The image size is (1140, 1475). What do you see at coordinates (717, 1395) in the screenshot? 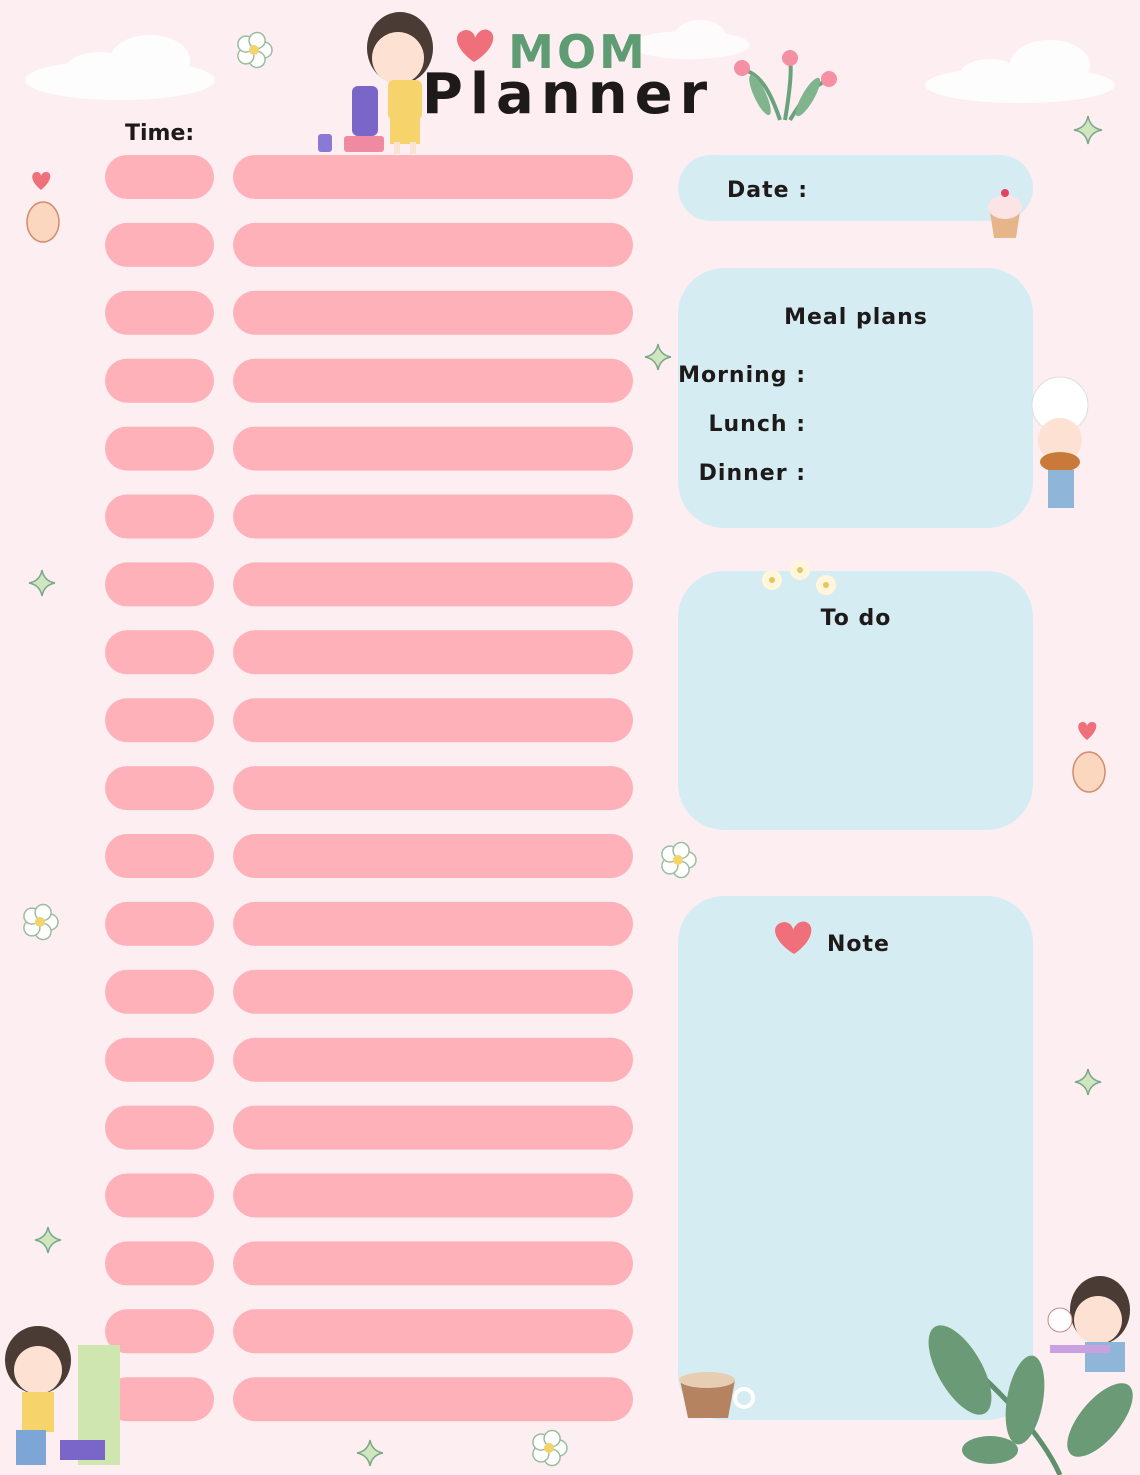
I see `coffee-icon` at bounding box center [717, 1395].